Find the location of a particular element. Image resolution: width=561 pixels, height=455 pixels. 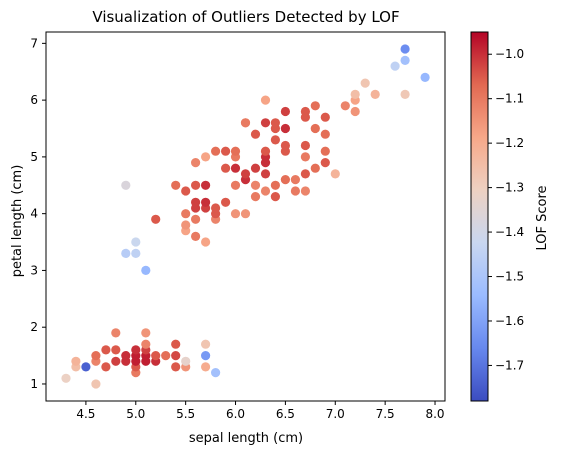

x-tick-label: 7.0 is located at coordinates (335, 414).